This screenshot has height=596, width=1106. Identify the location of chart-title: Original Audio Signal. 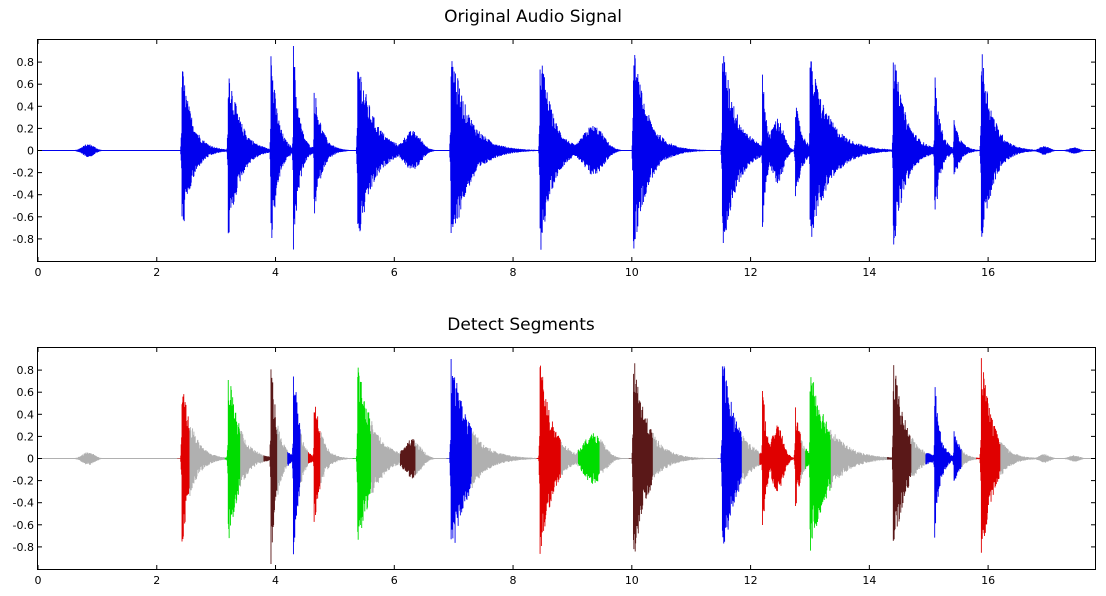
(533, 17).